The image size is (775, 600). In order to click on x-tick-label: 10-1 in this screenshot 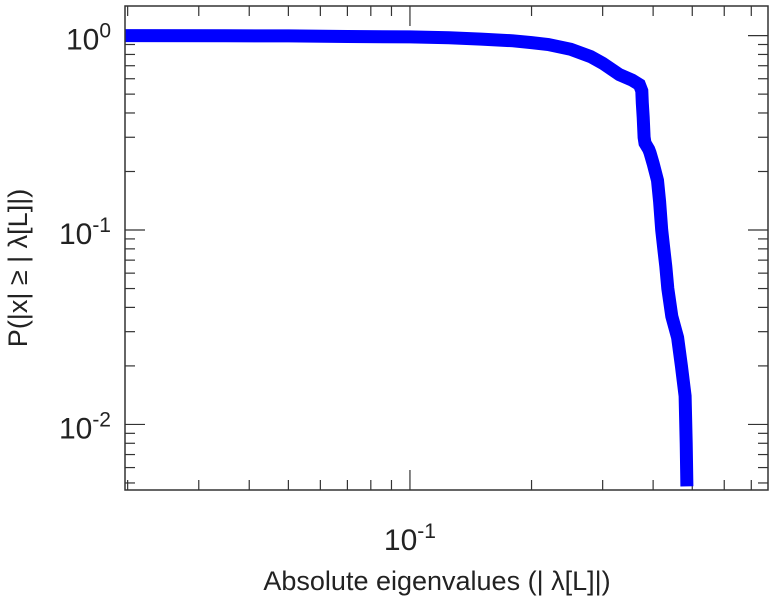, I will do `click(410, 538)`.